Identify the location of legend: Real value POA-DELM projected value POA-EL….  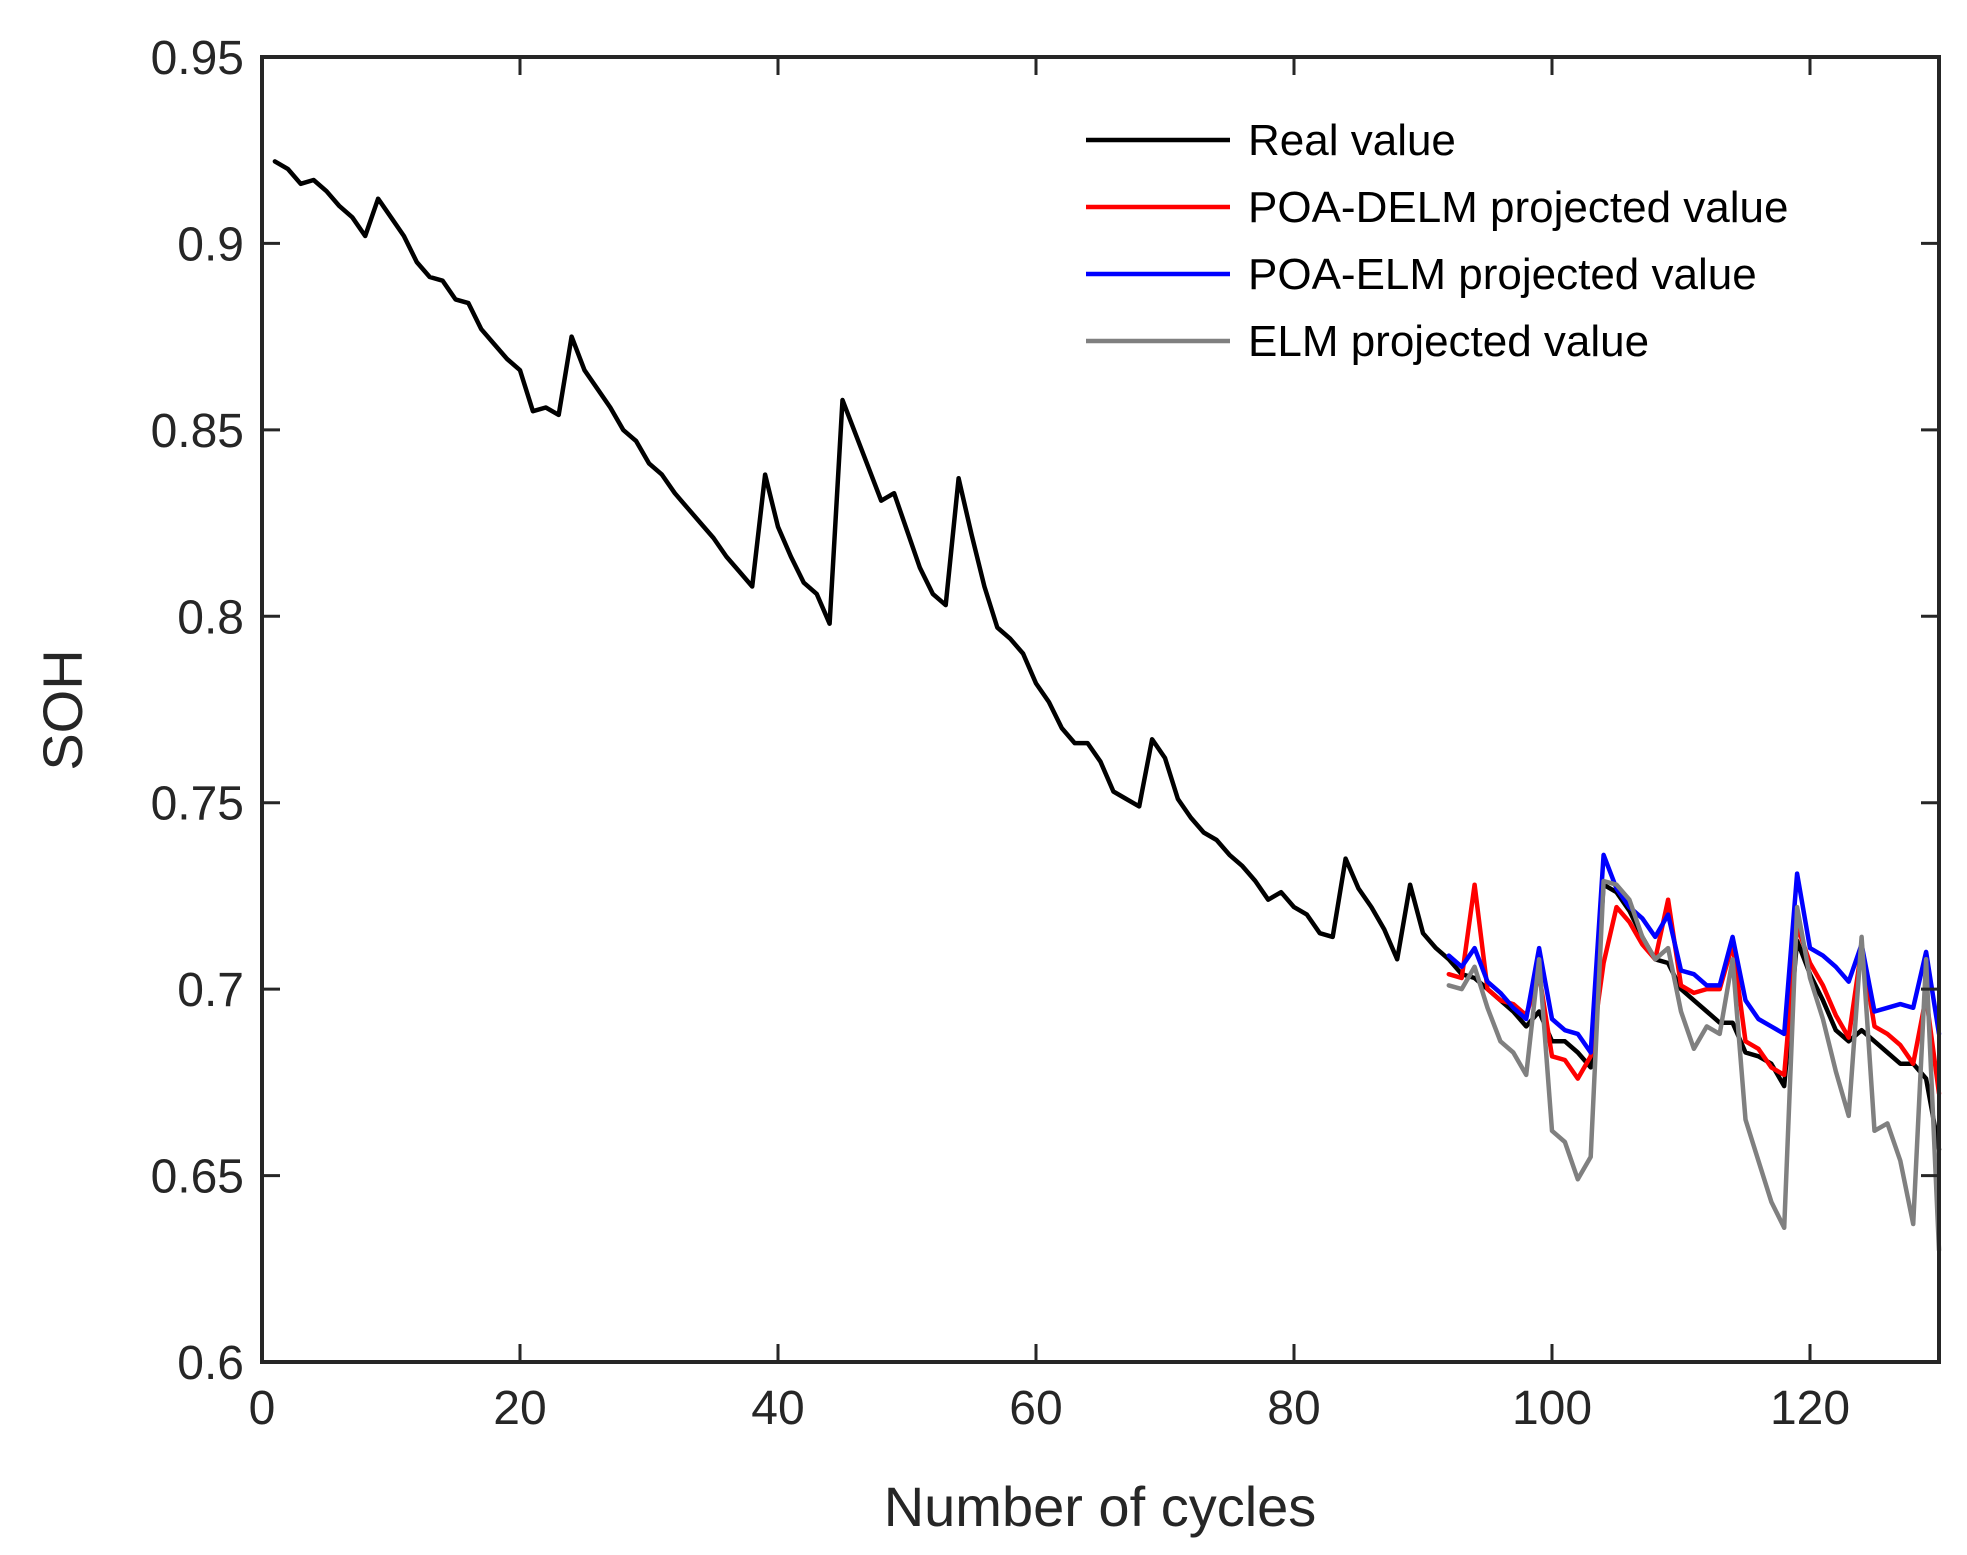
(1437, 241).